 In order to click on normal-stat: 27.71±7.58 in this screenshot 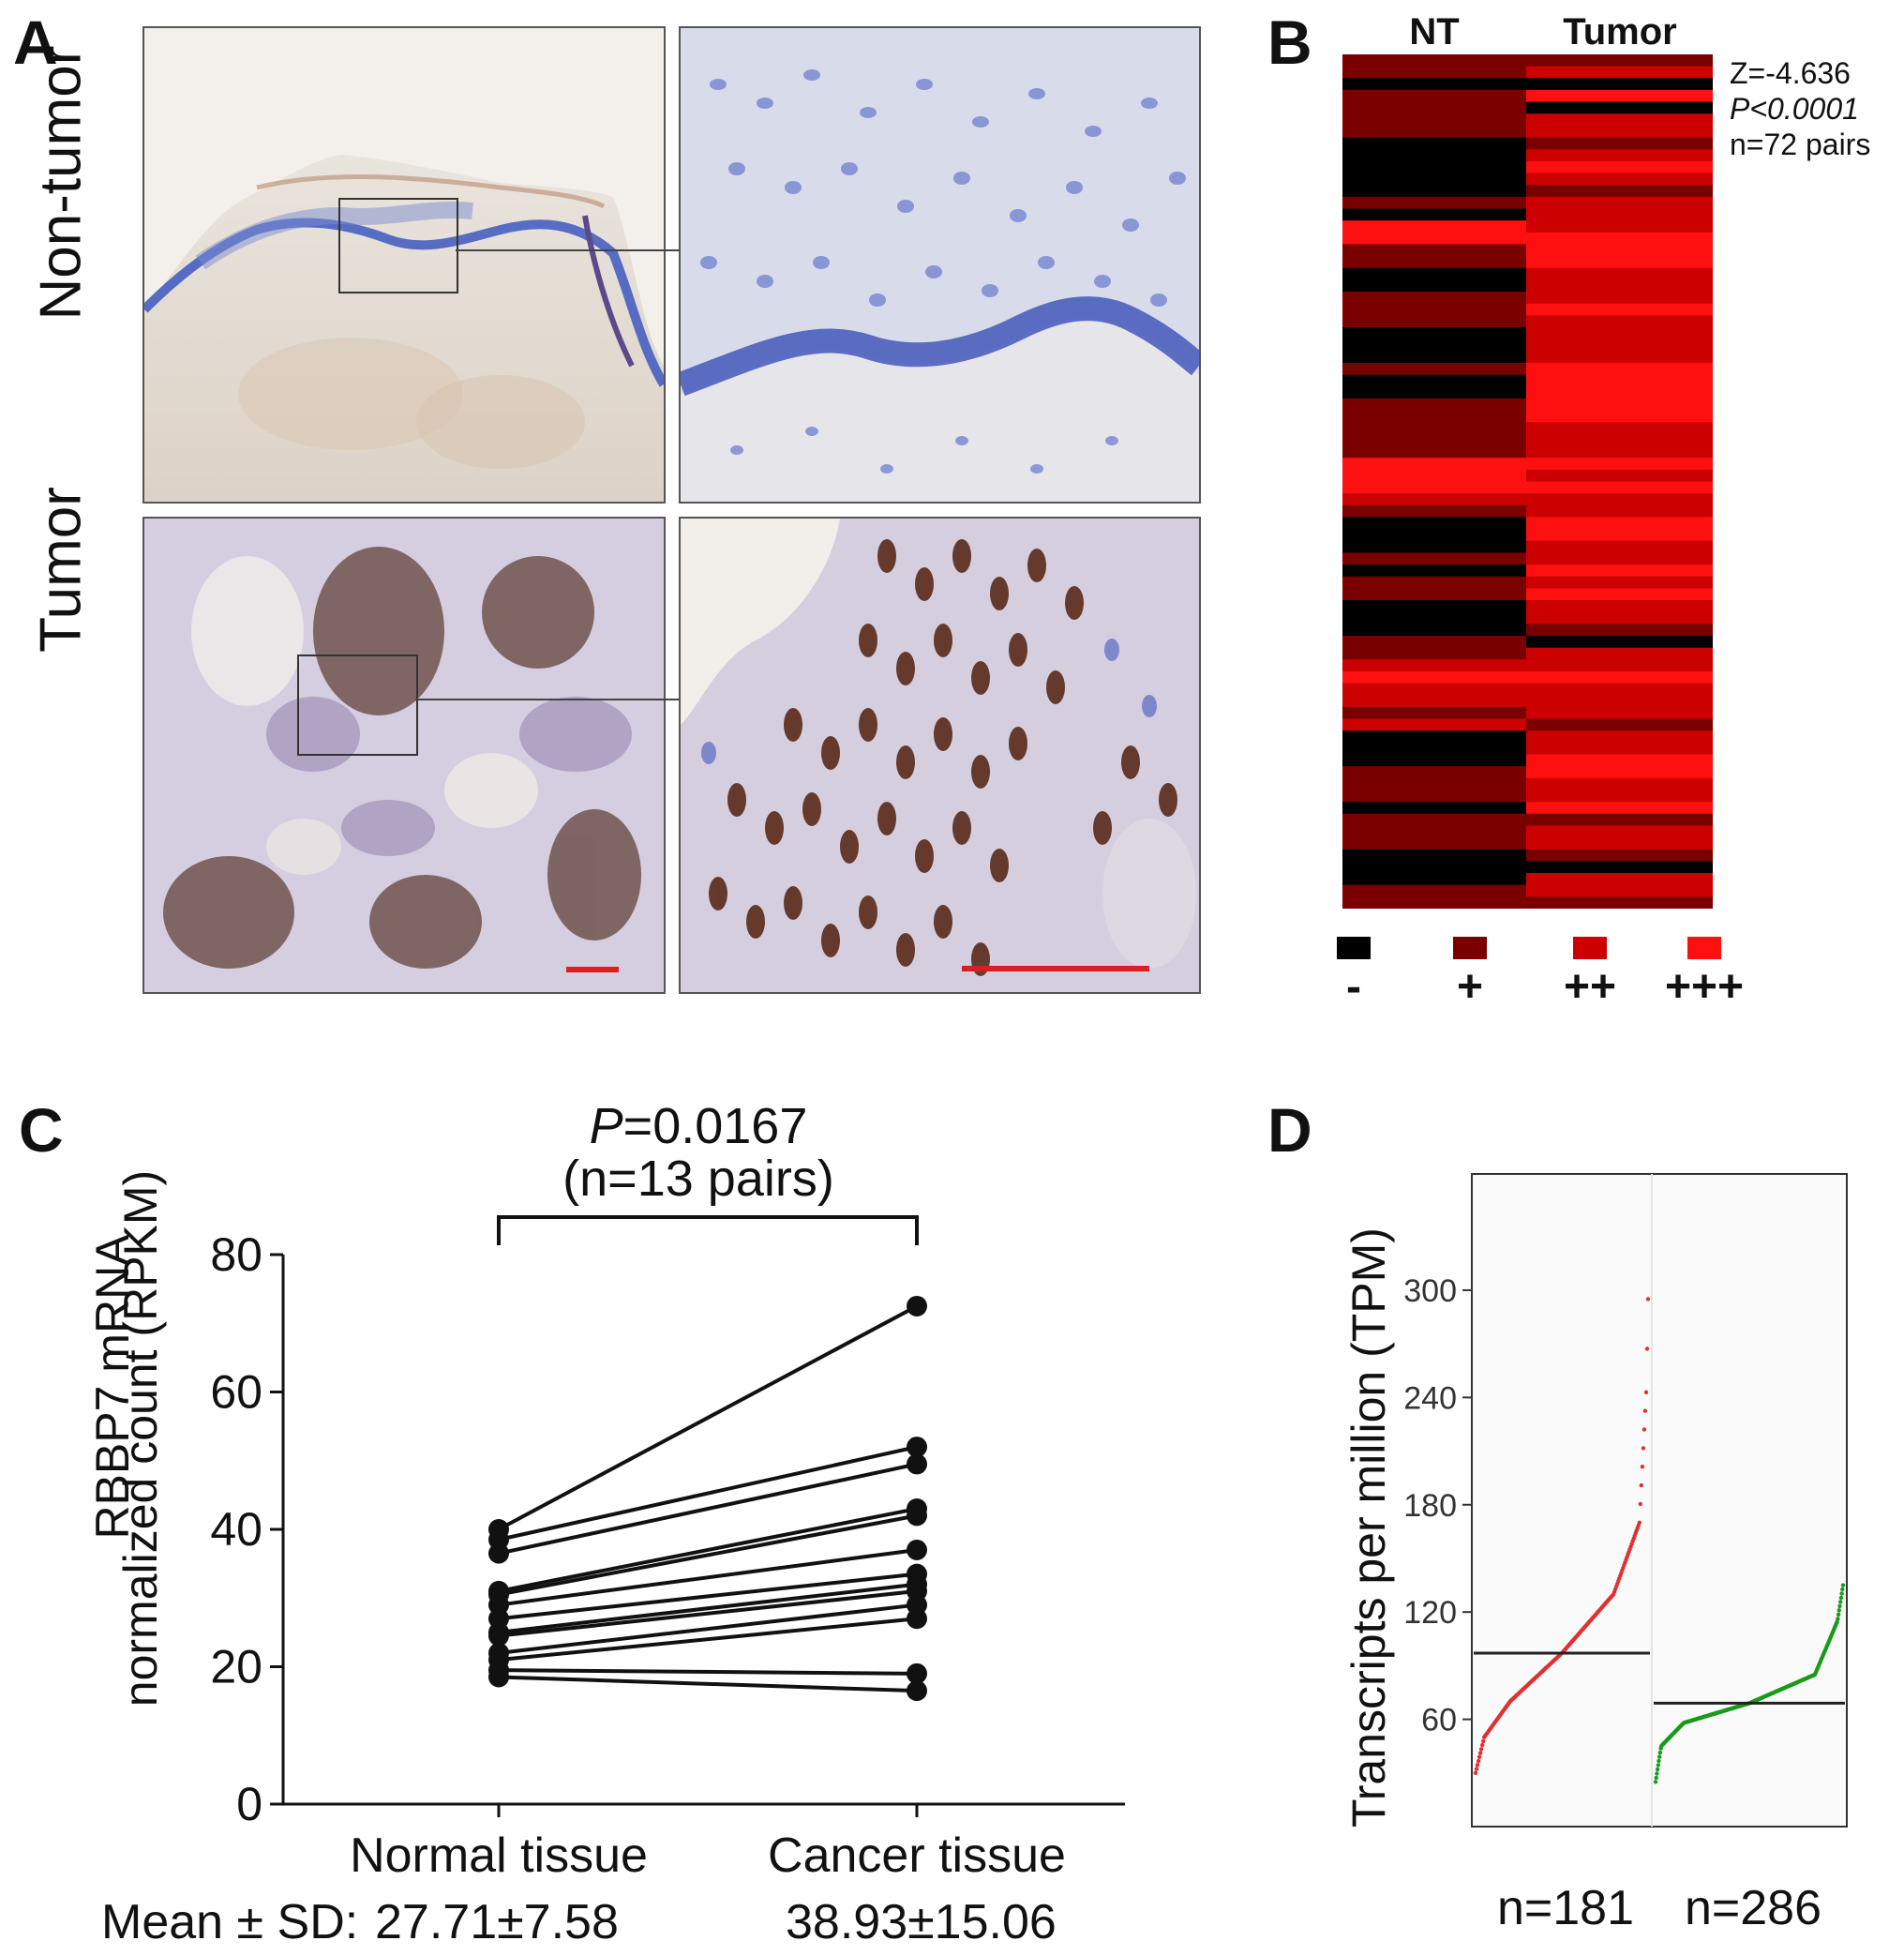, I will do `click(497, 1922)`.